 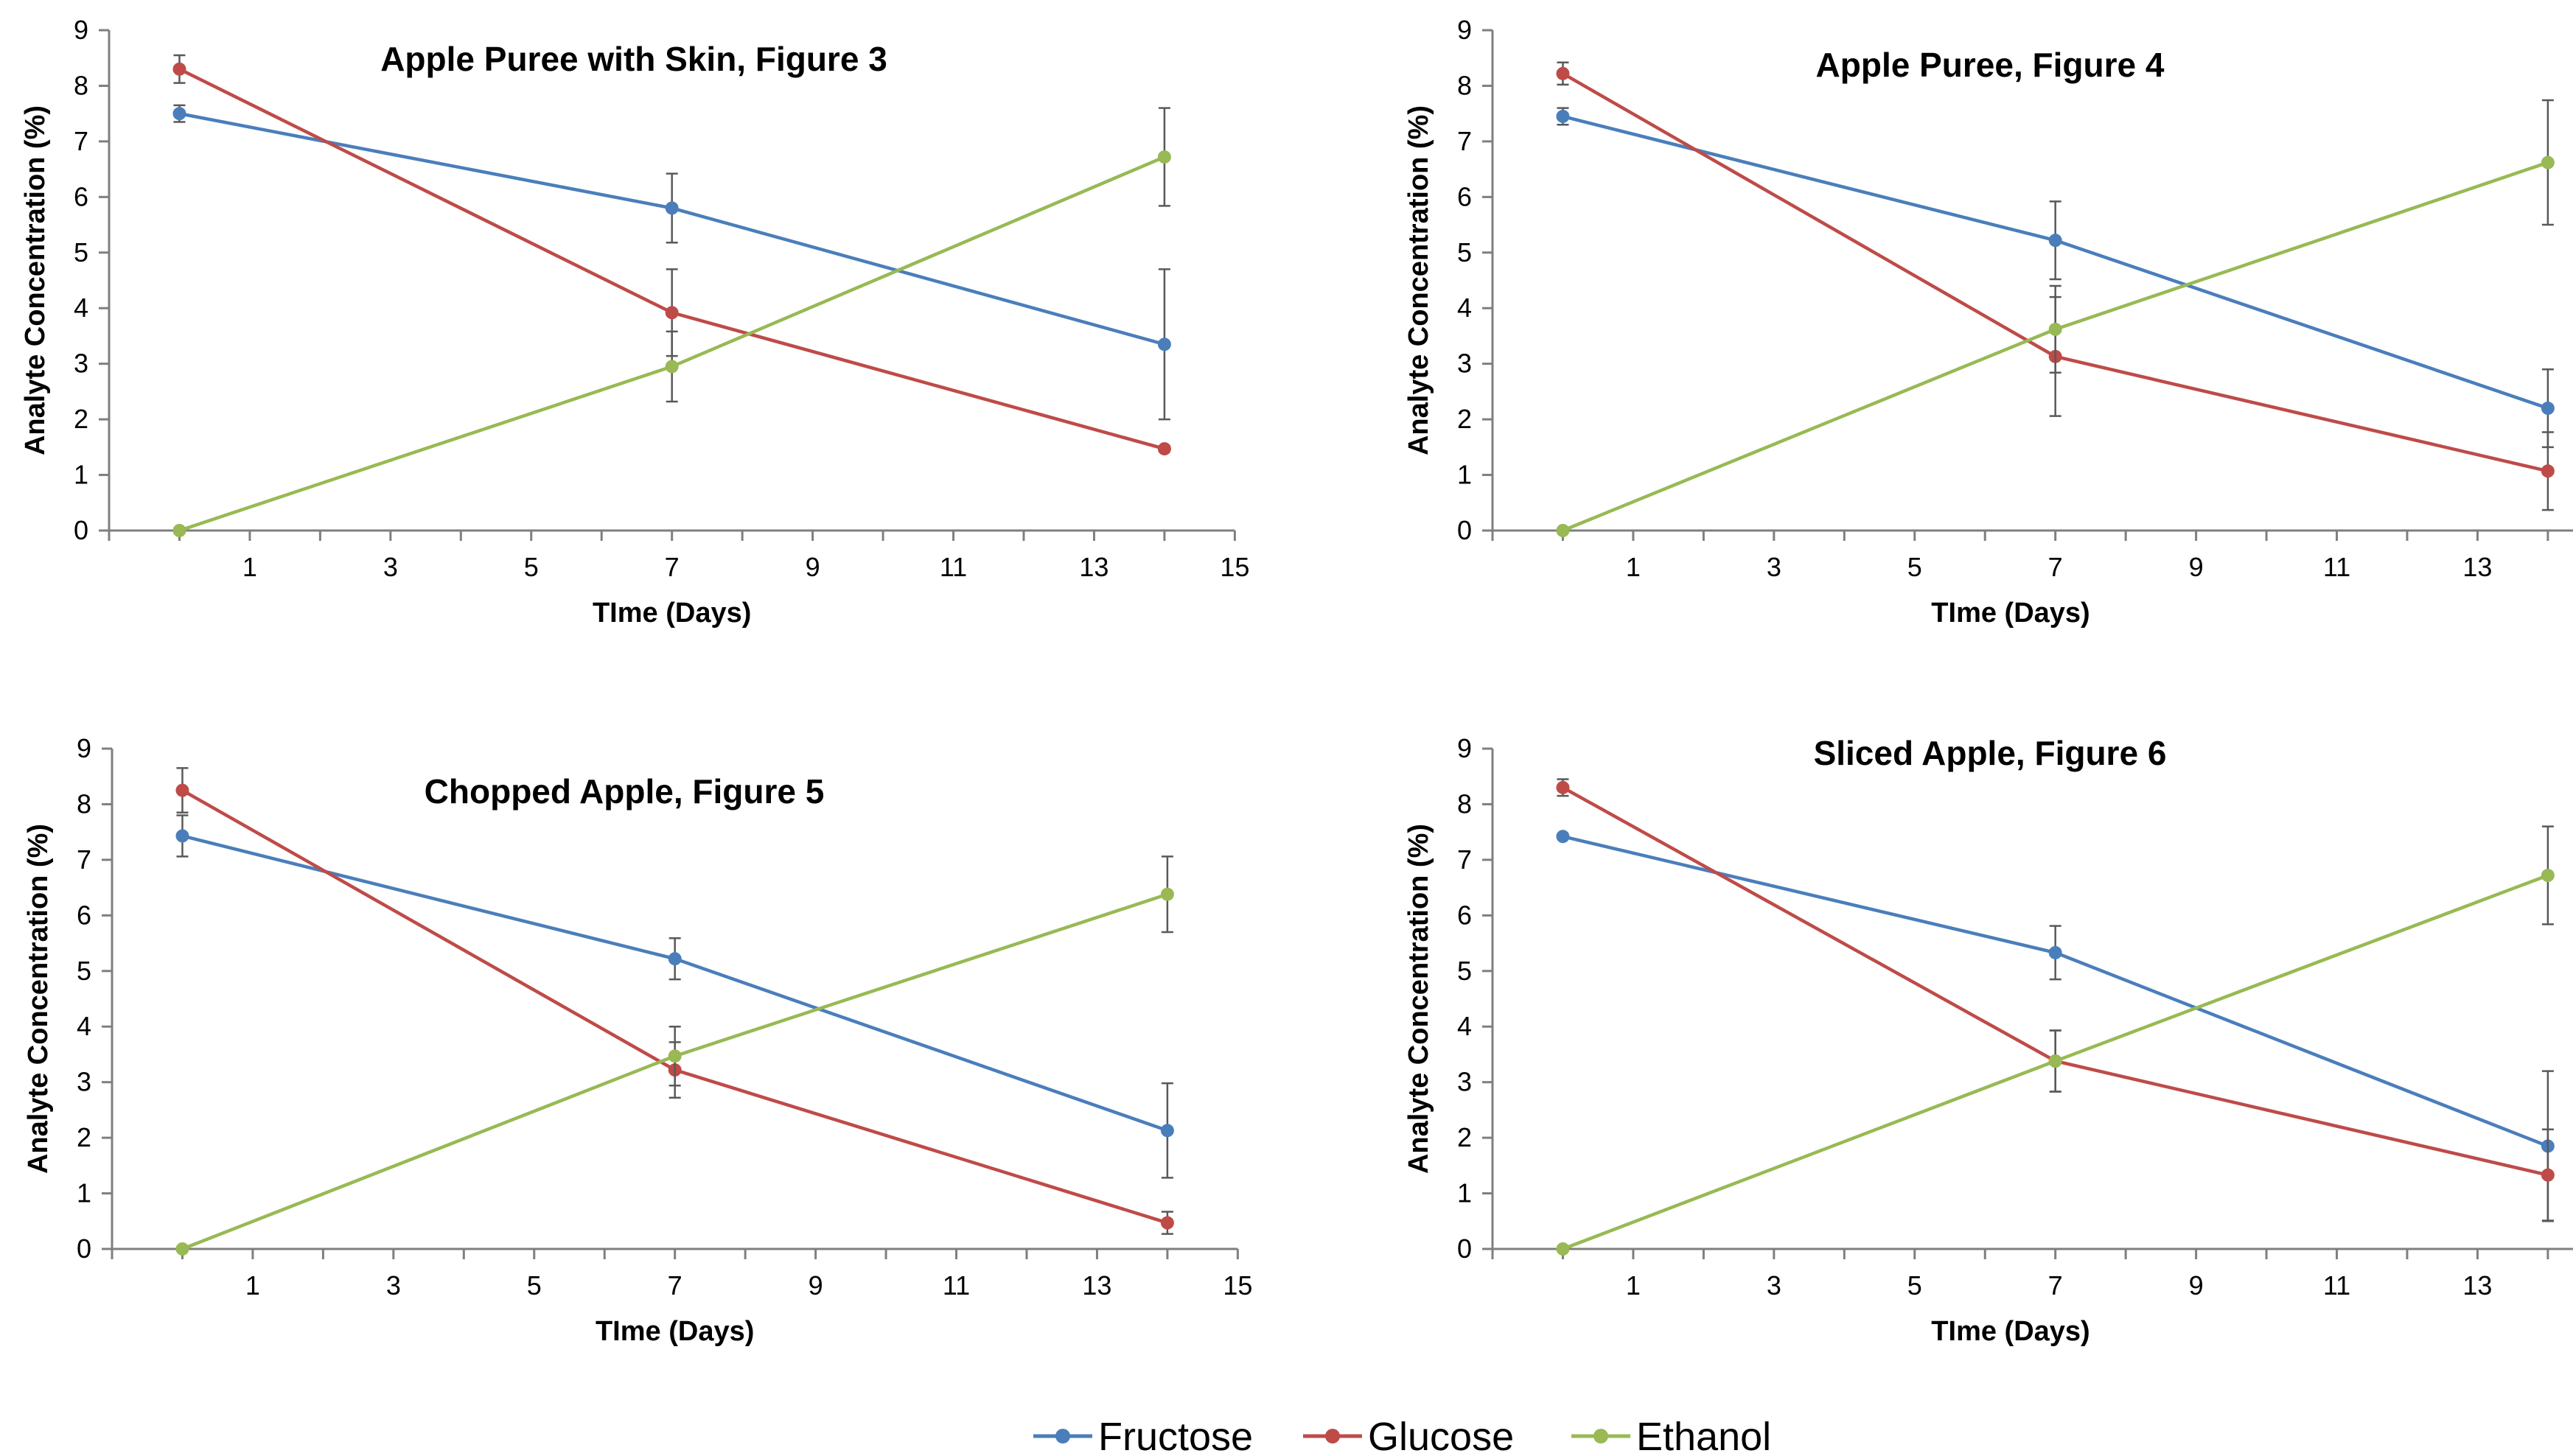 I want to click on chart-title: Apple Puree with Skin, Figure 3, so click(x=633, y=59).